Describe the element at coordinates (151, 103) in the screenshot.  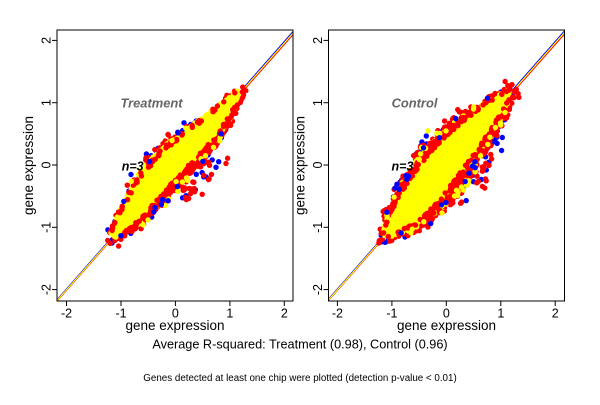
I see `svg-text: Treatment` at that location.